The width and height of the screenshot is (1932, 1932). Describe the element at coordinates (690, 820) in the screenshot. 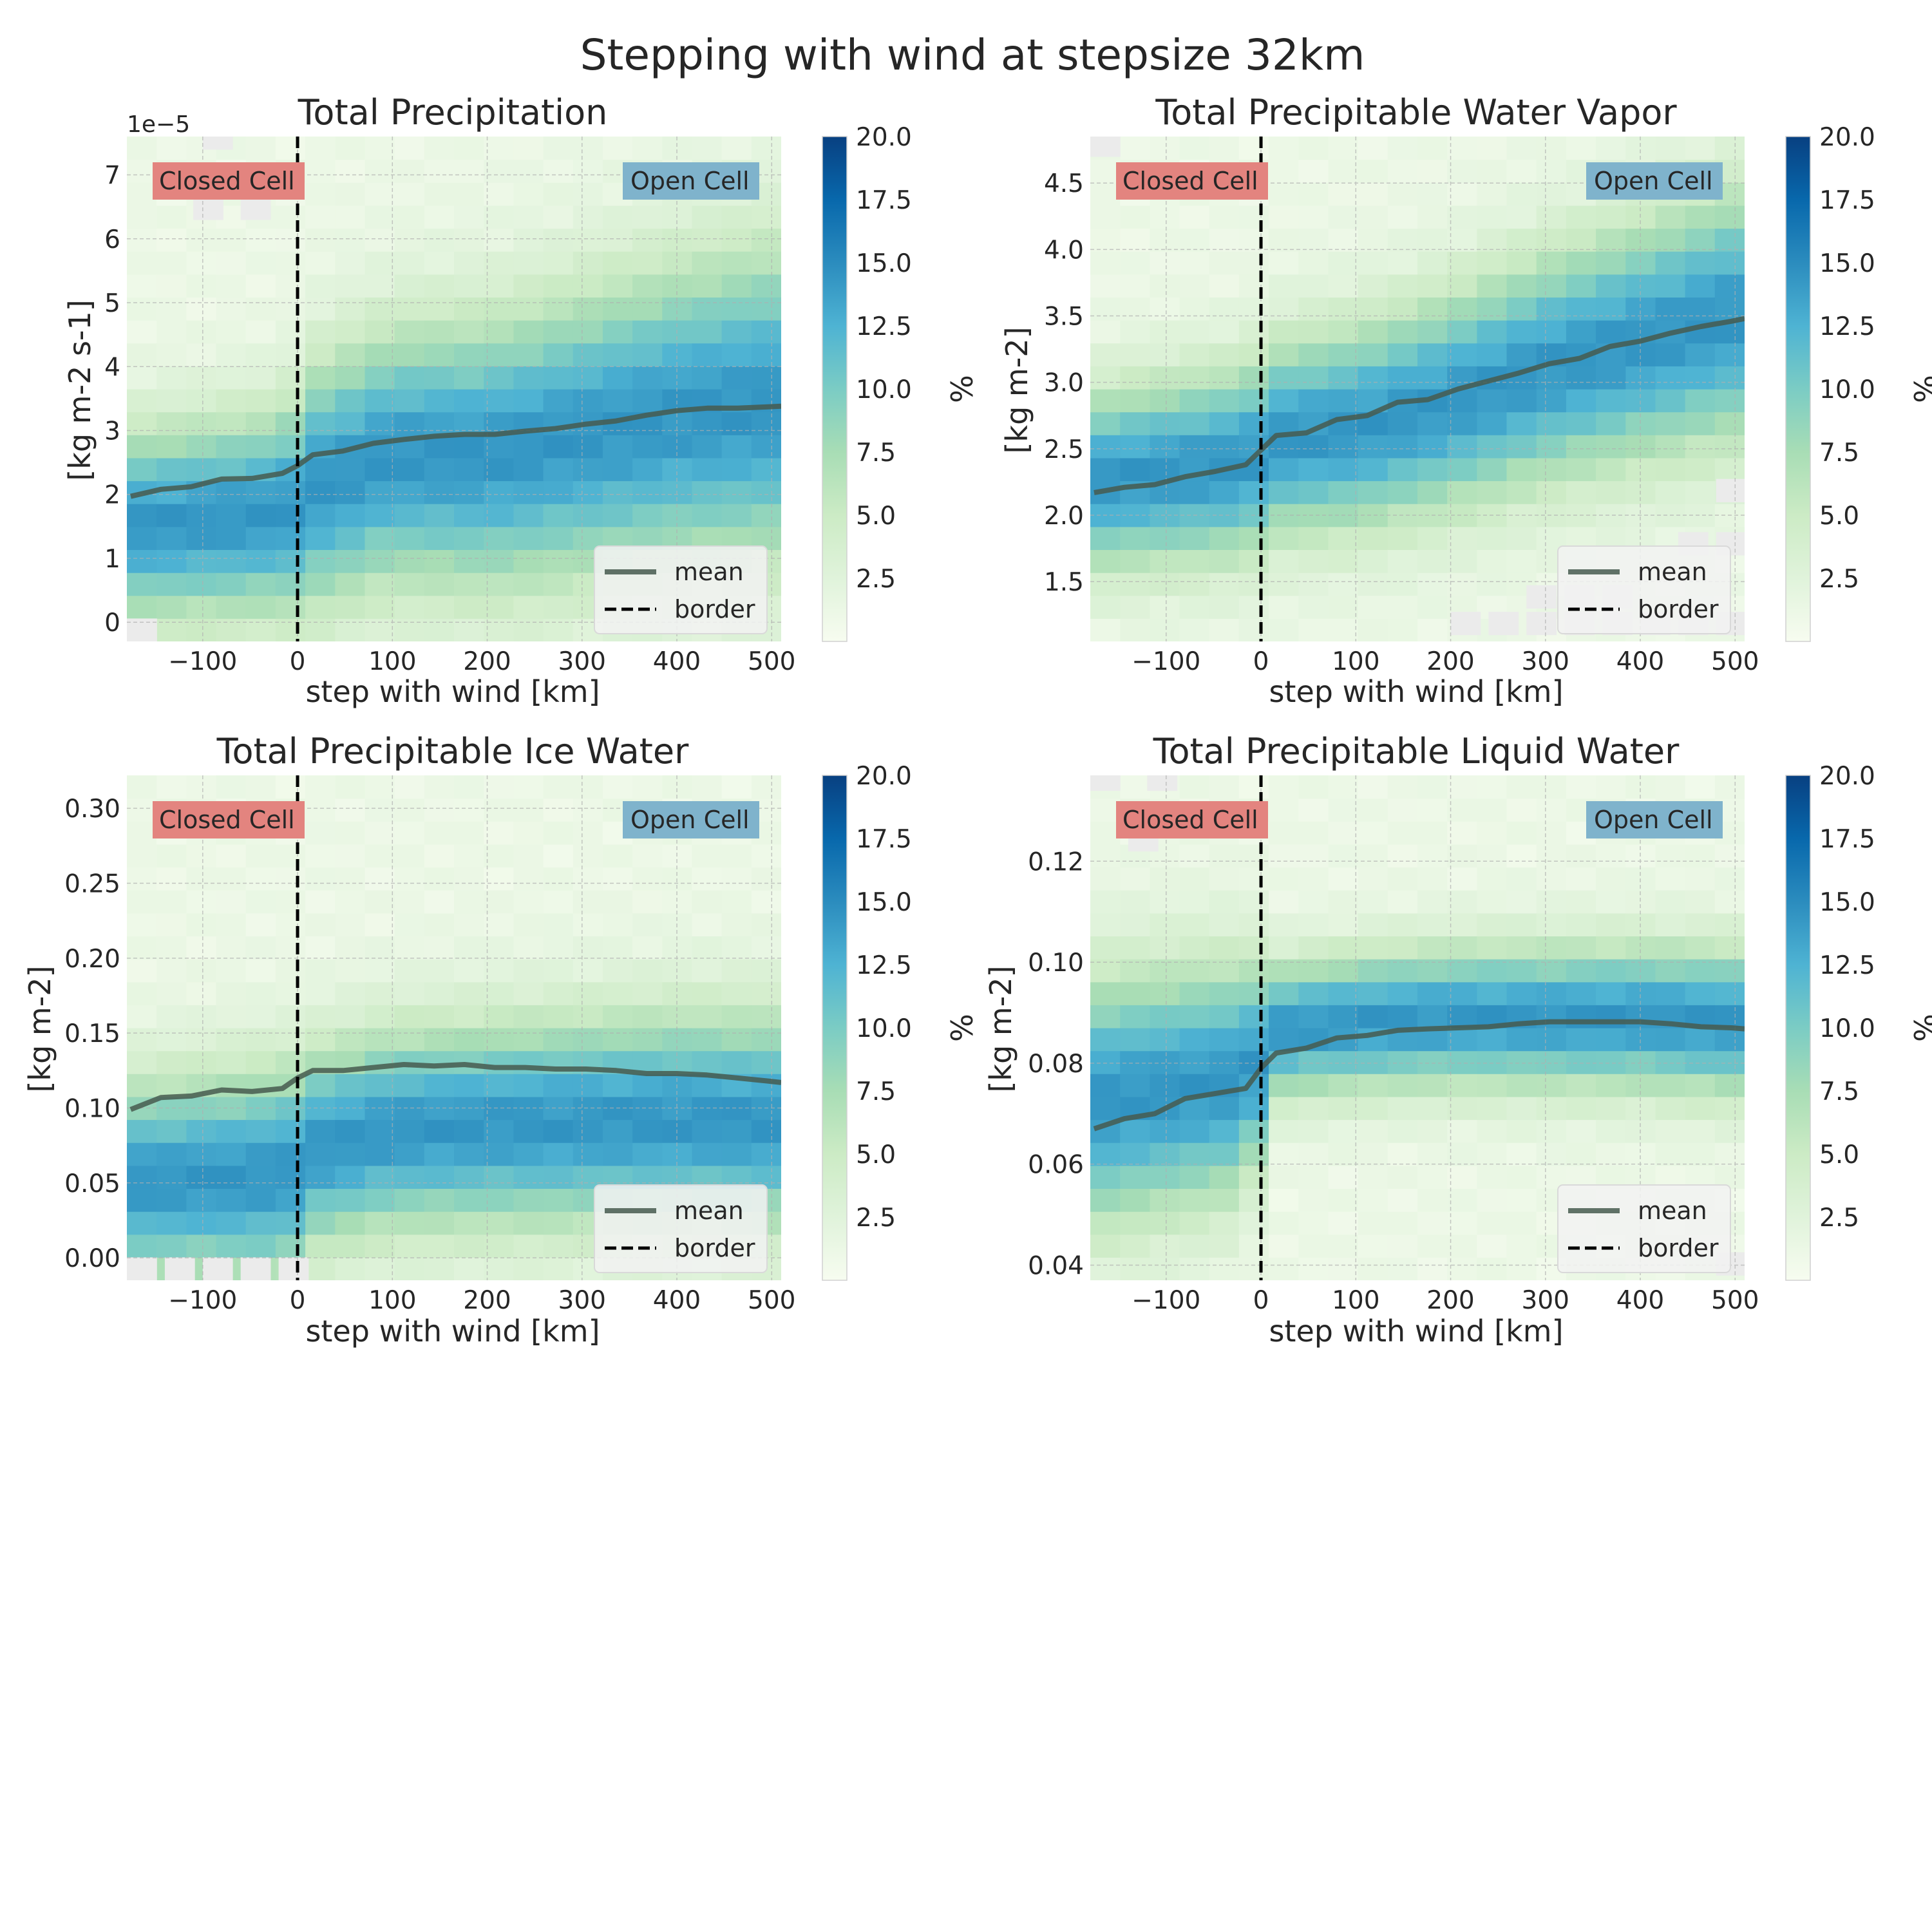

I see `open-cell-label: Open Cell` at that location.